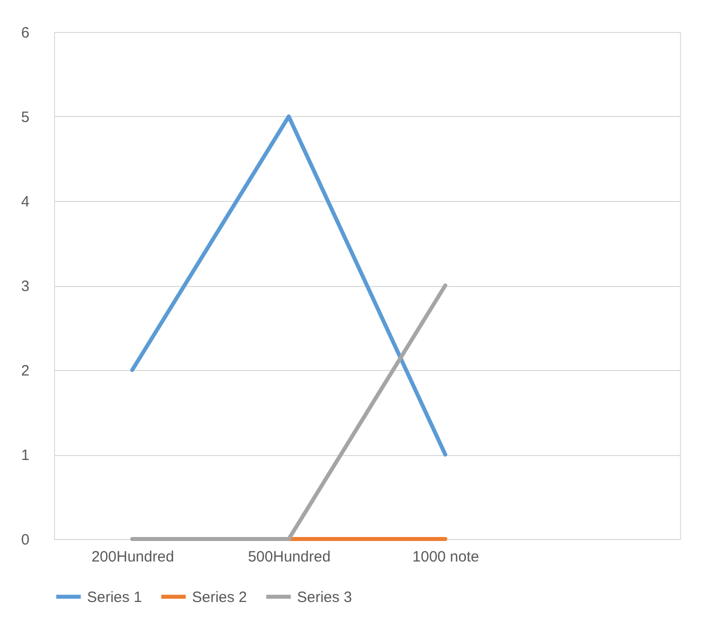  I want to click on legend-label: Series 3, so click(324, 597).